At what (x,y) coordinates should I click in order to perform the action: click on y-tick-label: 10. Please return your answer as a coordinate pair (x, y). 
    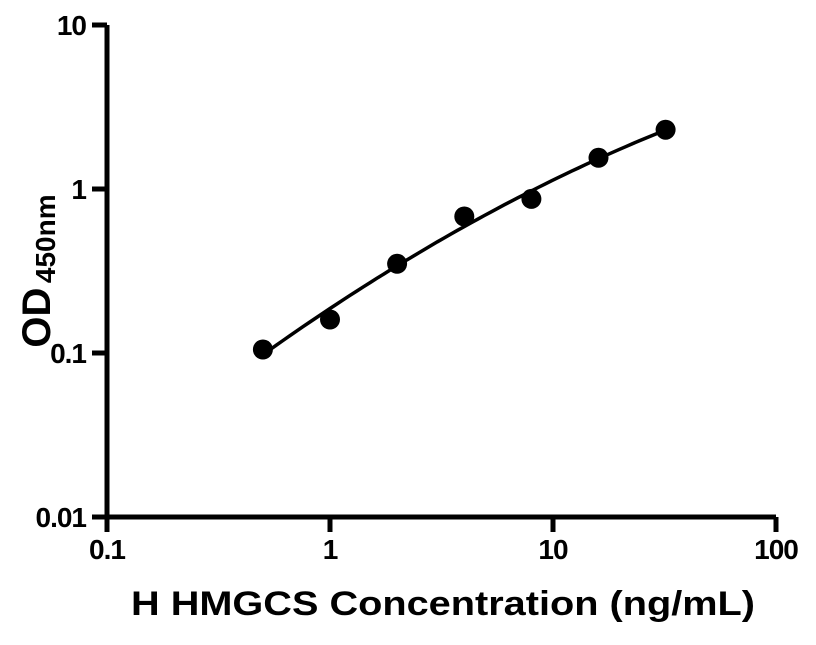
    Looking at the image, I should click on (72, 25).